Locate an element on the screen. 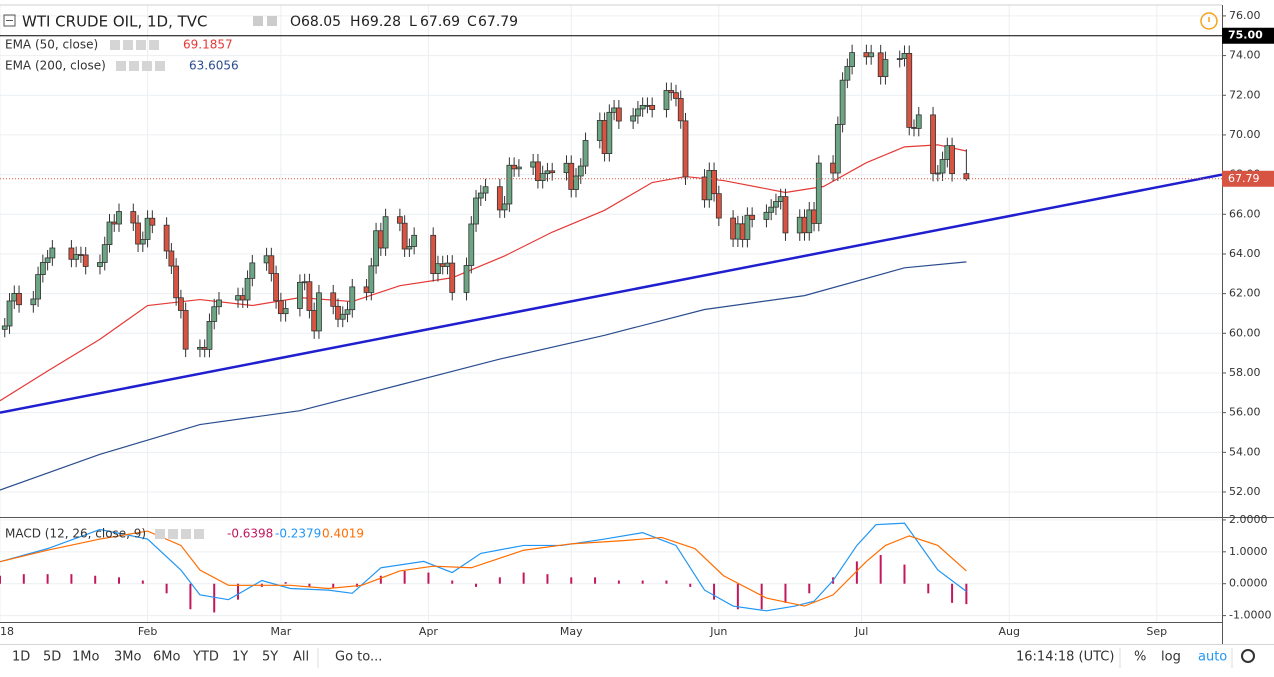 The width and height of the screenshot is (1274, 677). scale-option: % is located at coordinates (1140, 657).